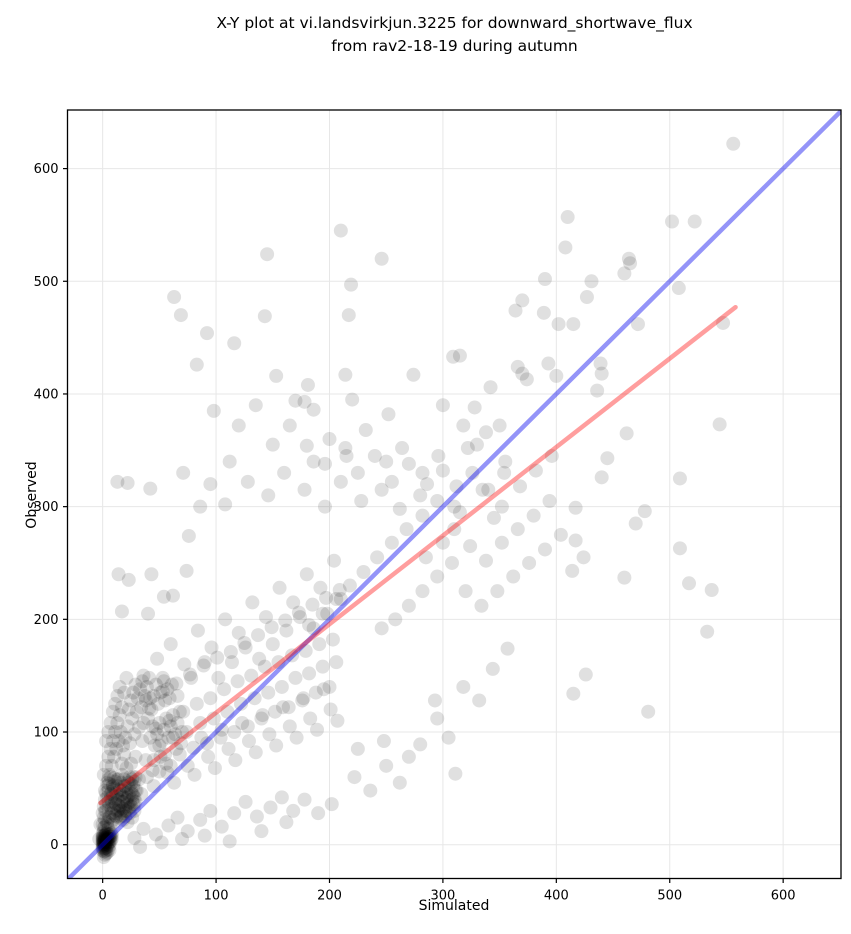  I want to click on y-axis-label: Observed, so click(32, 495).